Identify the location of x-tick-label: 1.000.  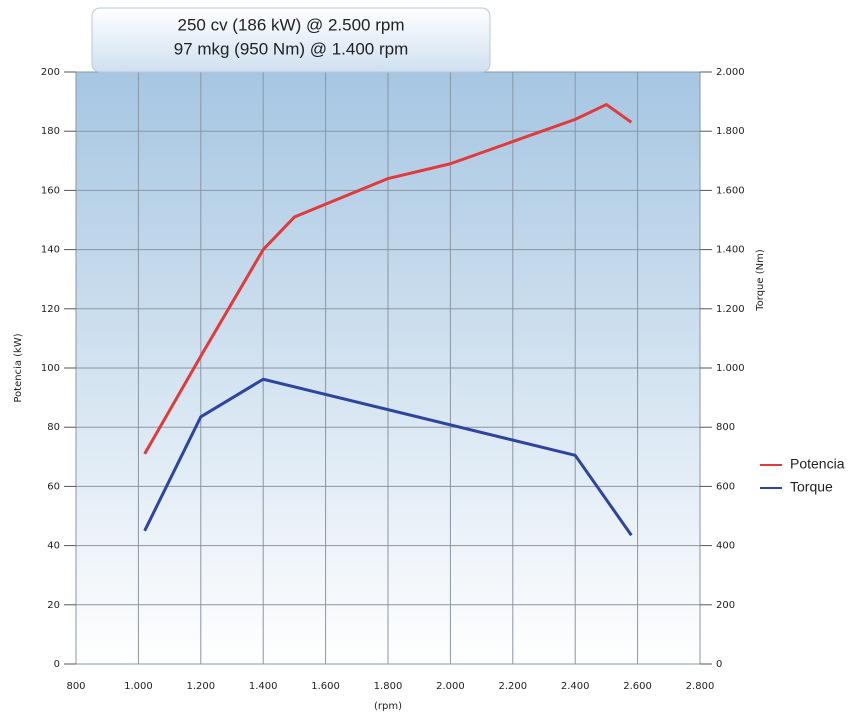
(138, 686).